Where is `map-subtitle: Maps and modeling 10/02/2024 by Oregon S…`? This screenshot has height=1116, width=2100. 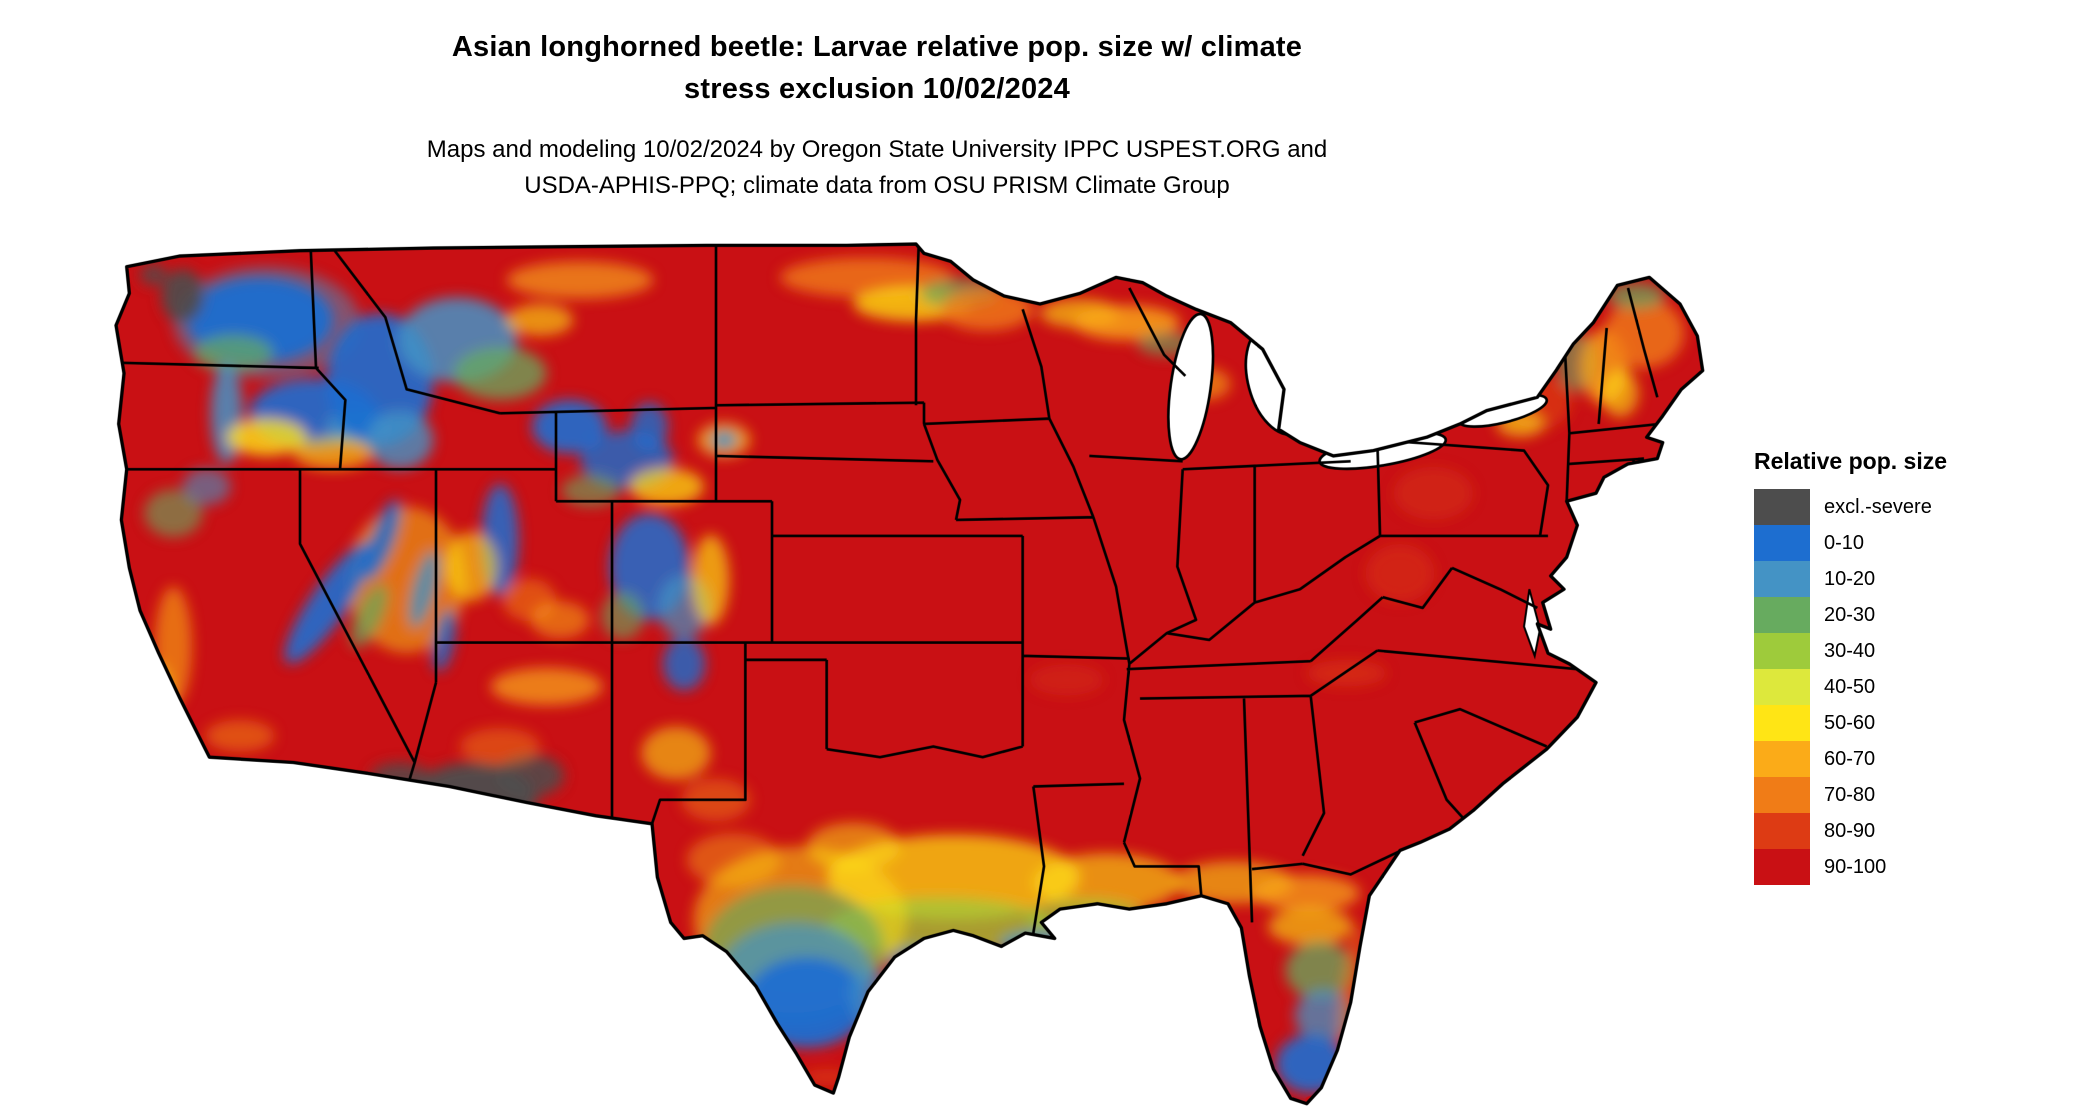 map-subtitle: Maps and modeling 10/02/2024 by Oregon S… is located at coordinates (877, 168).